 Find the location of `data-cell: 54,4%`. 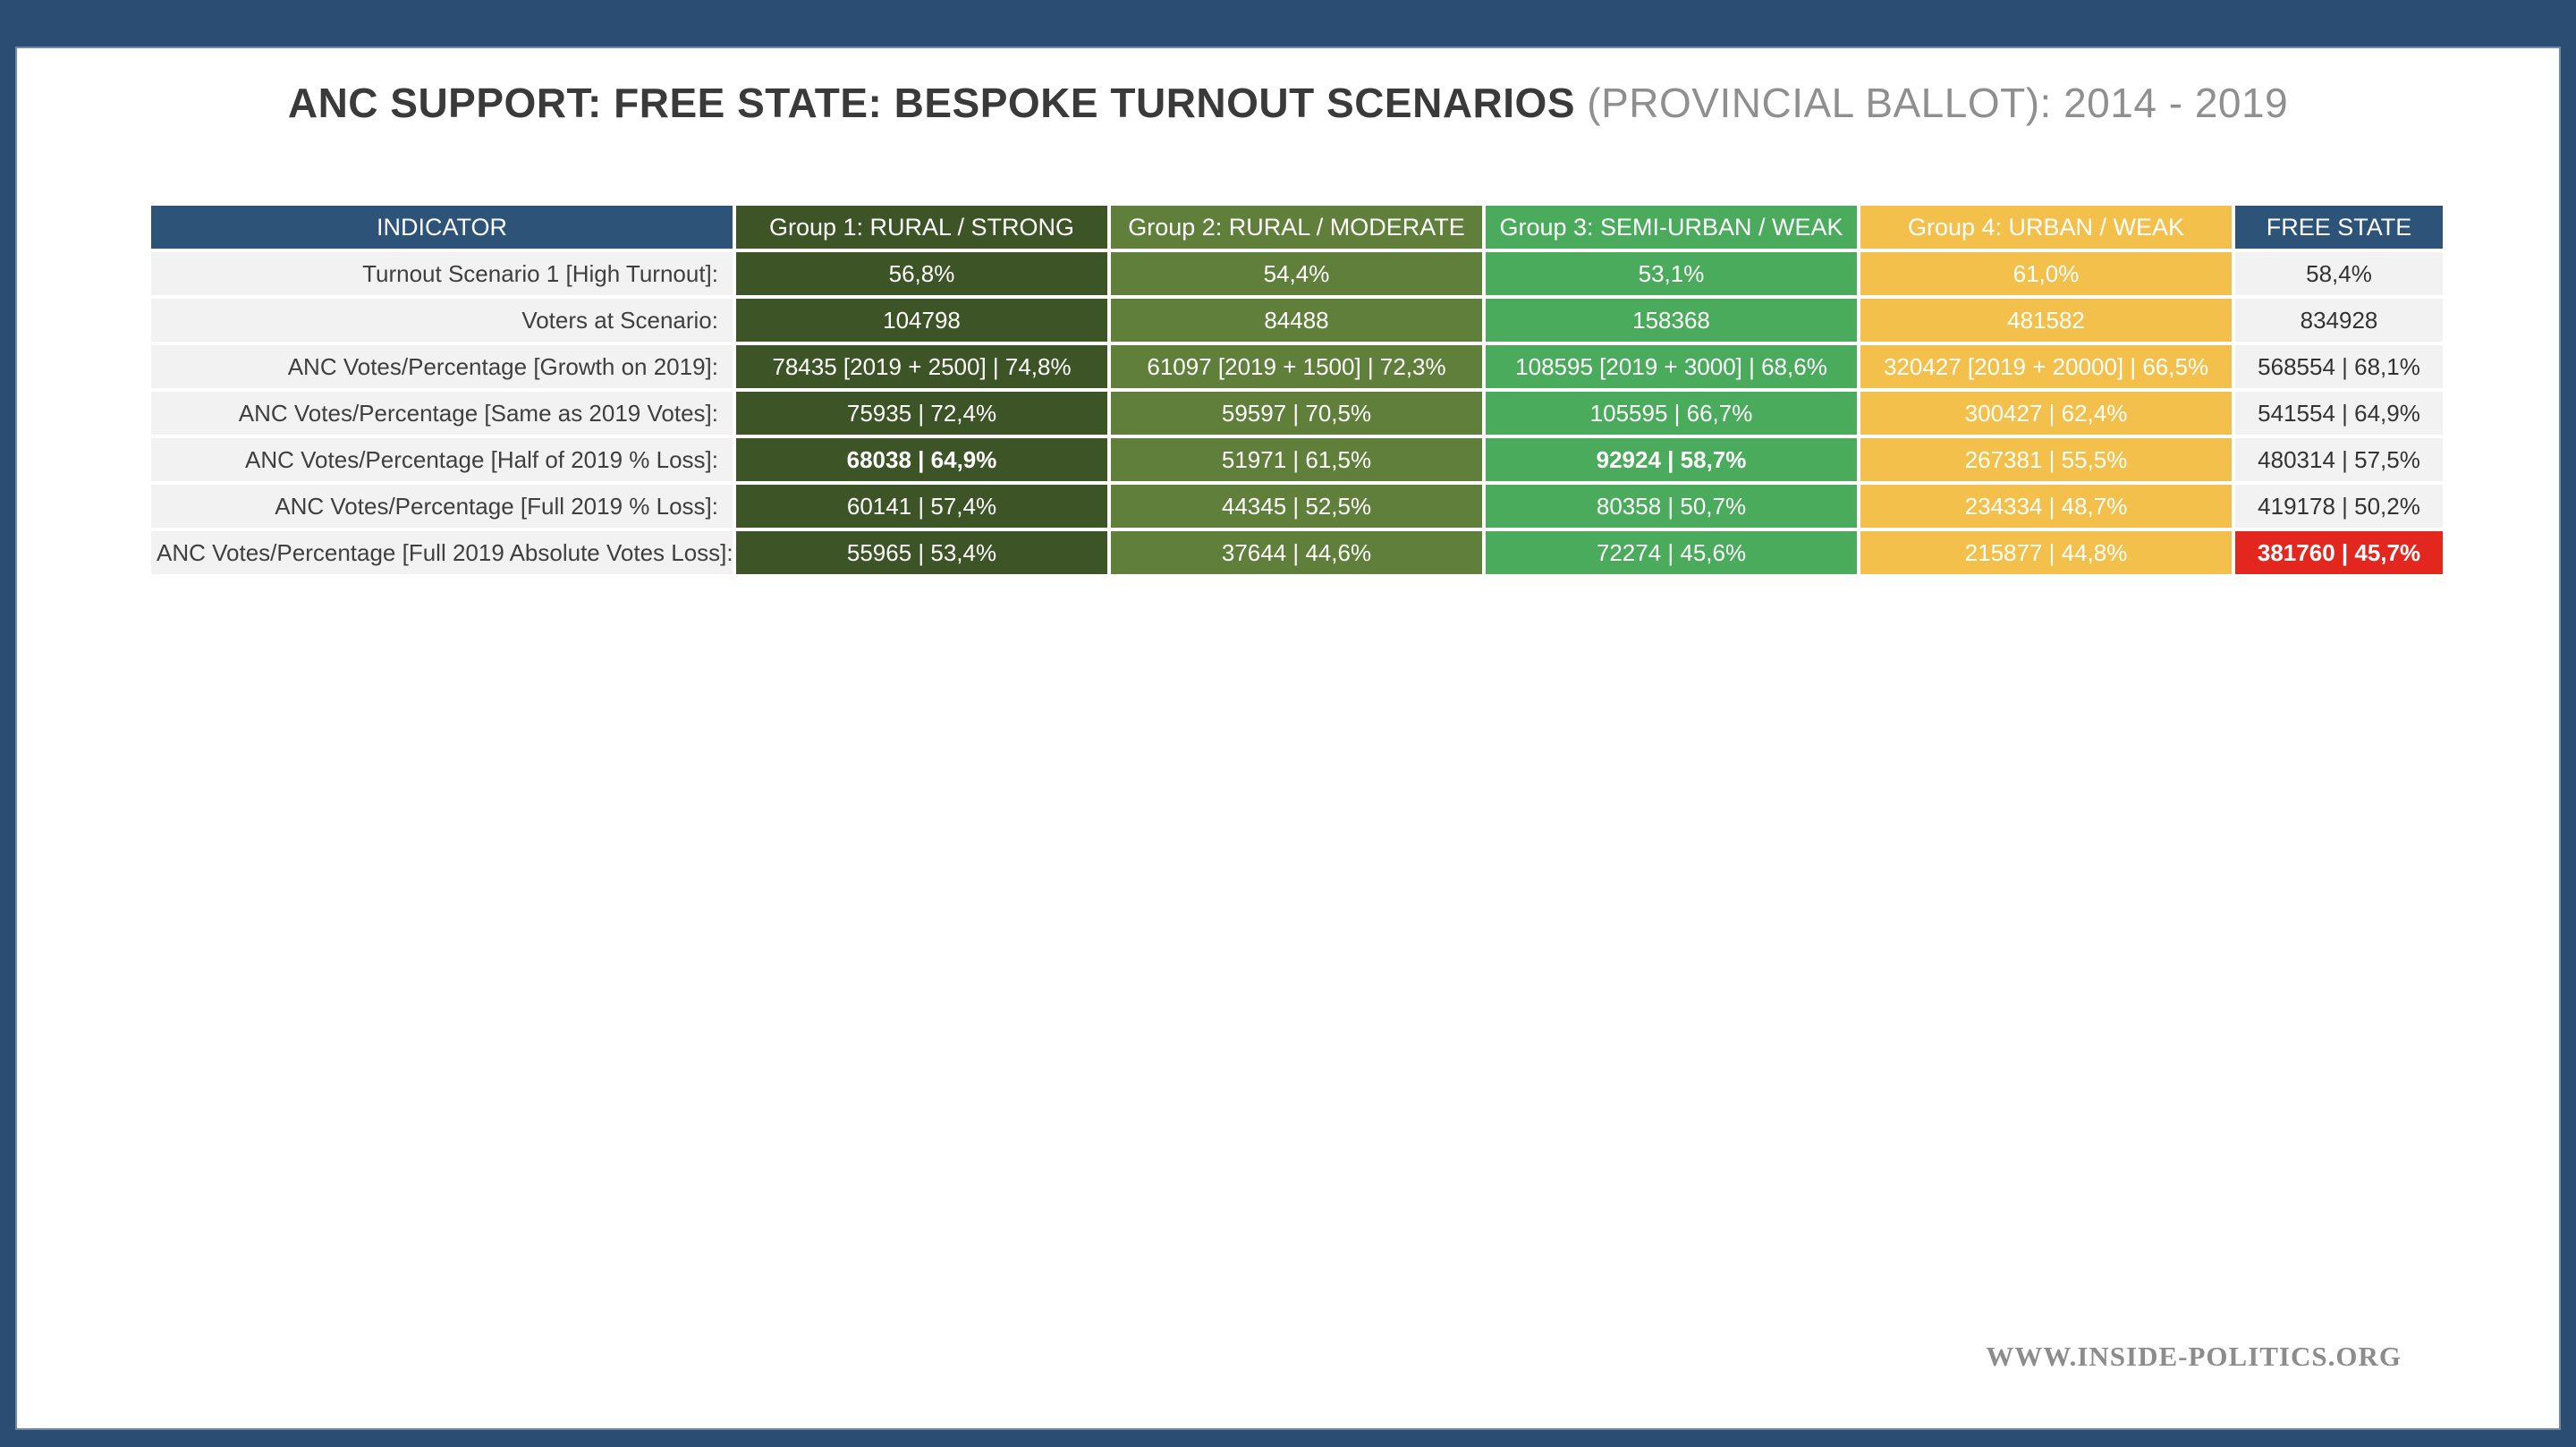

data-cell: 54,4% is located at coordinates (1296, 273).